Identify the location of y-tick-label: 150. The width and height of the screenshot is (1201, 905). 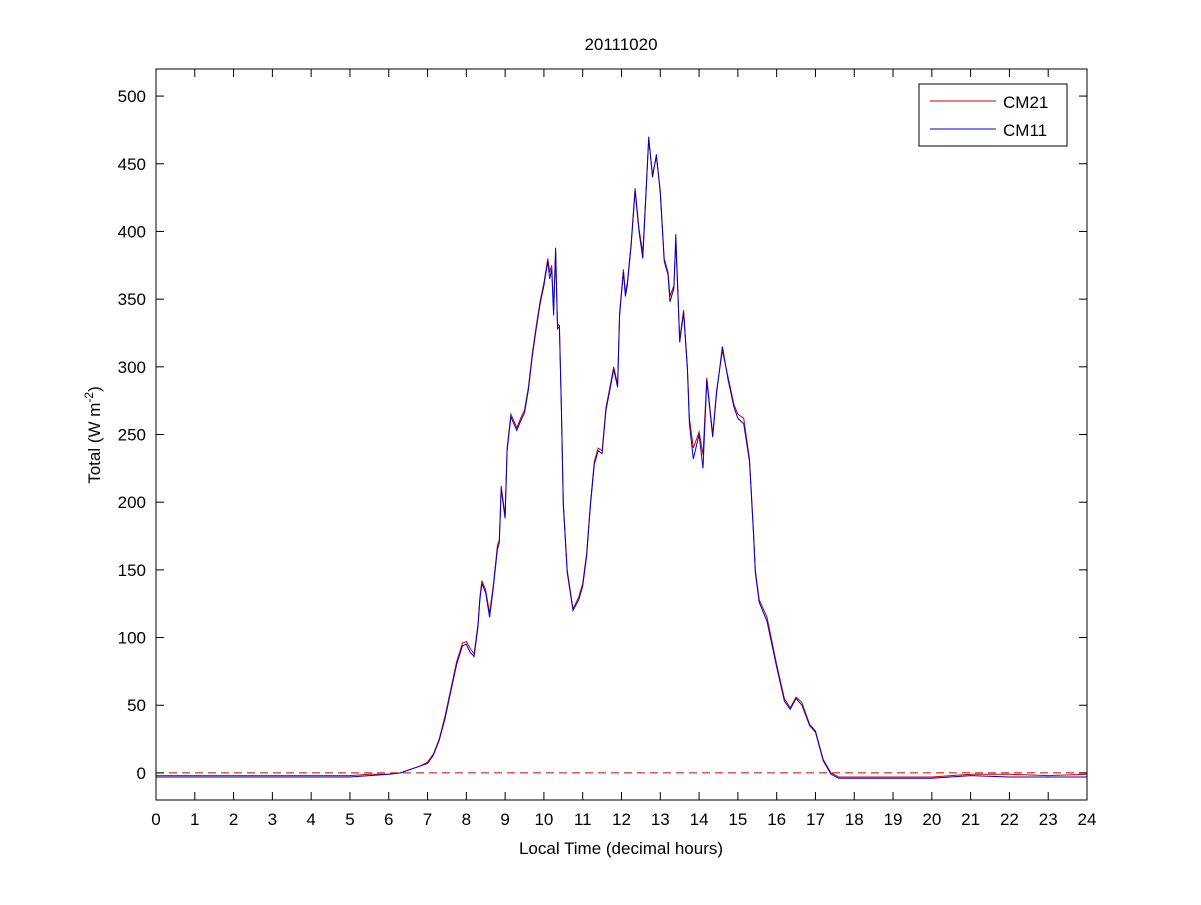
(132, 570).